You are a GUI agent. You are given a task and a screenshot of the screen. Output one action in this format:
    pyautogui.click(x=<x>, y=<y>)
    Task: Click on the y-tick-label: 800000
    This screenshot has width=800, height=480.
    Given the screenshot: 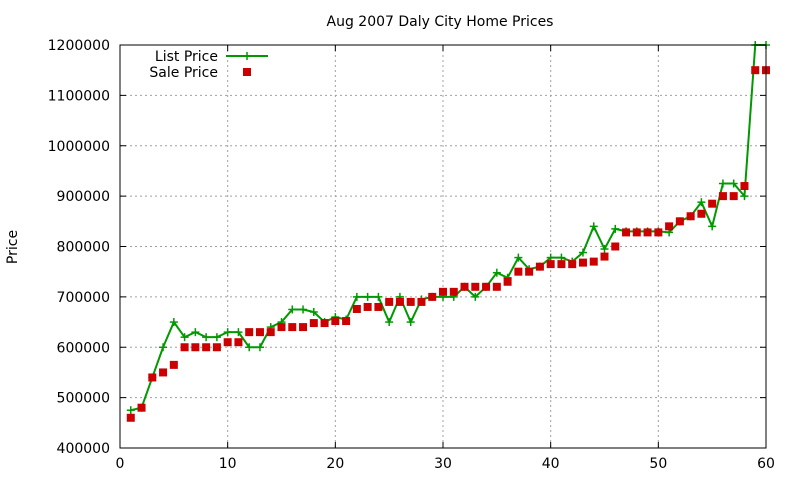 What is the action you would take?
    pyautogui.click(x=83, y=248)
    